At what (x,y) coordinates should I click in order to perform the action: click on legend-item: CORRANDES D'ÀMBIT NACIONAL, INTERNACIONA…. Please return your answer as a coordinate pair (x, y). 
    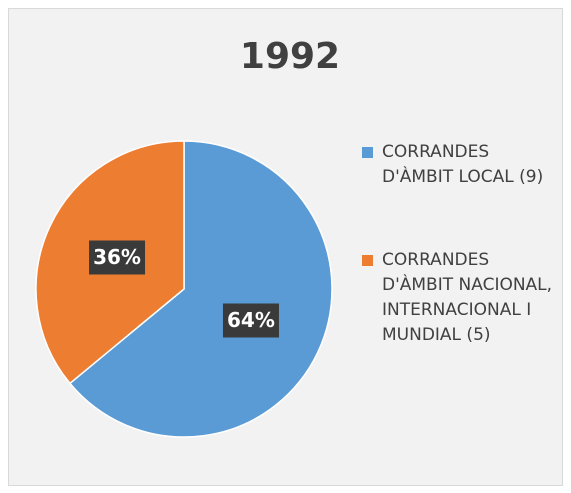
    Looking at the image, I should click on (459, 298).